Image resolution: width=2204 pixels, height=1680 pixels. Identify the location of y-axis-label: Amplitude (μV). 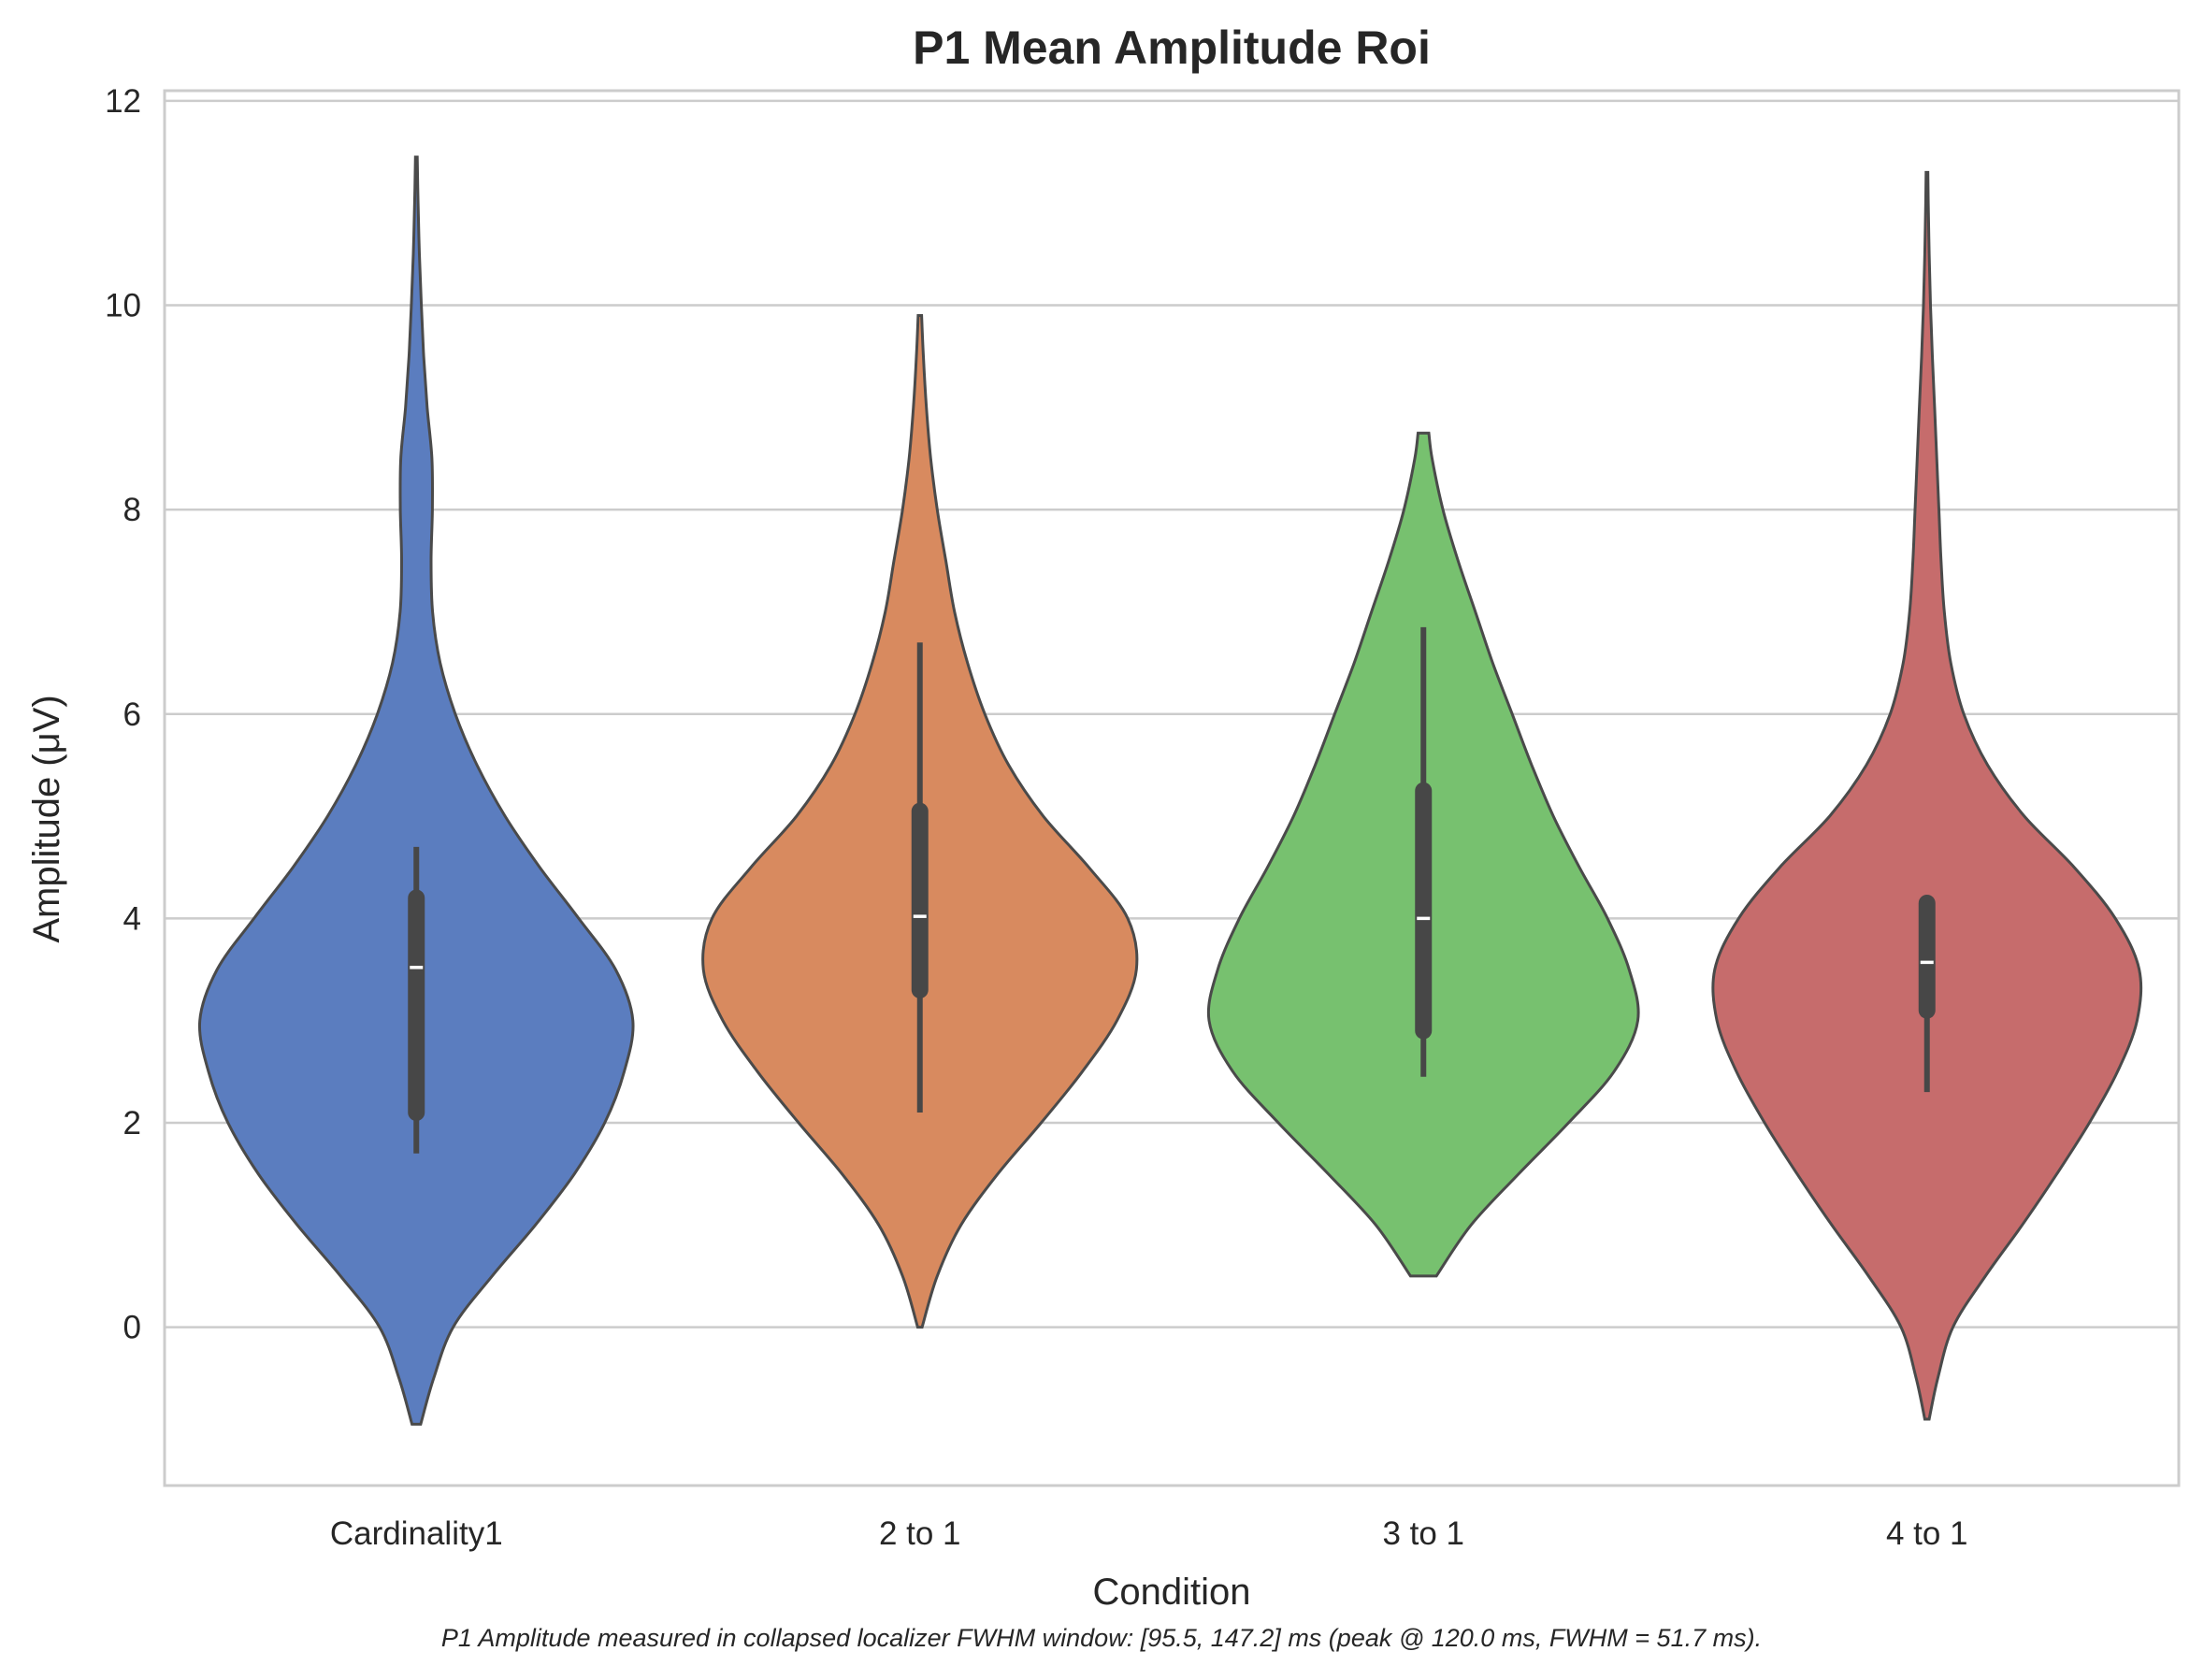
(46, 818).